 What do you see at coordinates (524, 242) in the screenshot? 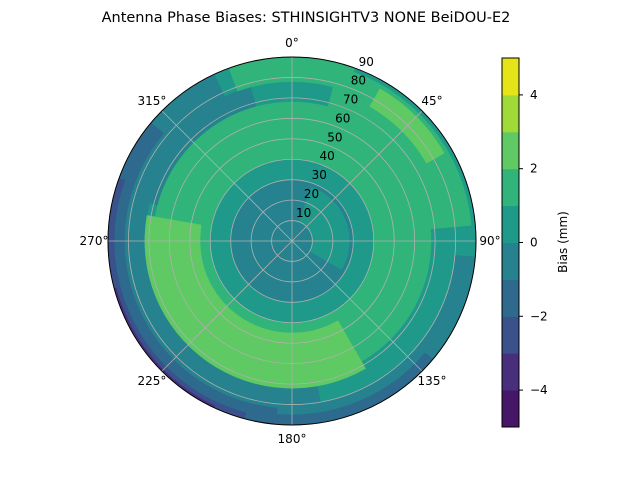
I see `colorbar: −4 −2 0 2 4` at bounding box center [524, 242].